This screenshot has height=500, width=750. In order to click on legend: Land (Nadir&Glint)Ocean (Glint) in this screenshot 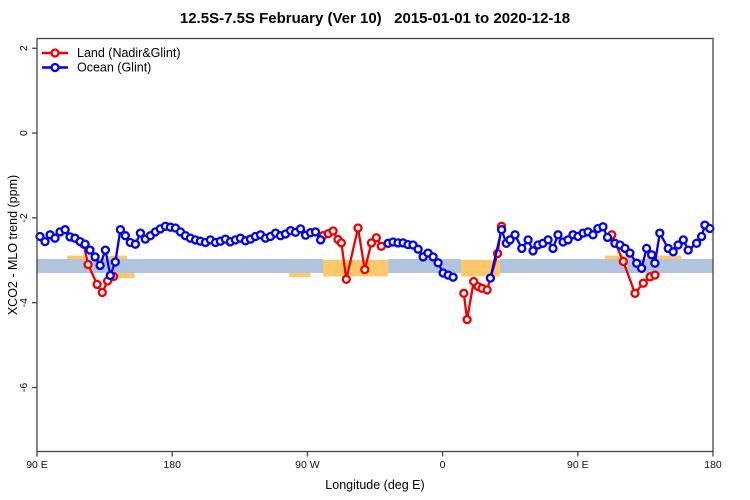, I will do `click(111, 60)`.